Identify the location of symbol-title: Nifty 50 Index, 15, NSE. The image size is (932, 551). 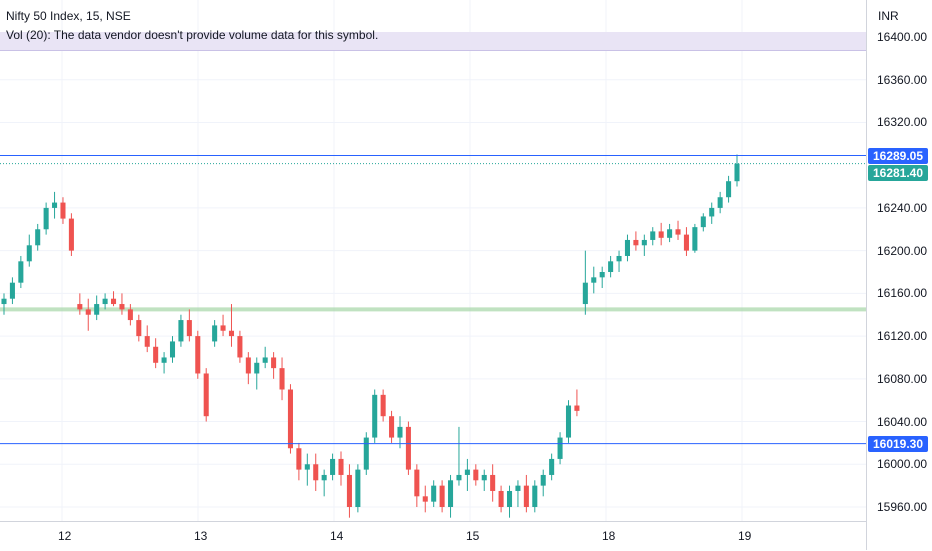
(68, 16).